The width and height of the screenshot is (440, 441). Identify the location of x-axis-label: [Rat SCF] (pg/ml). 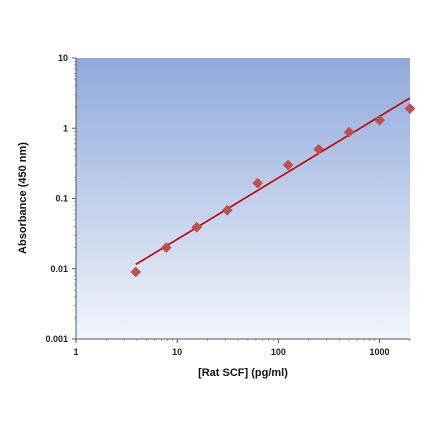
(243, 373).